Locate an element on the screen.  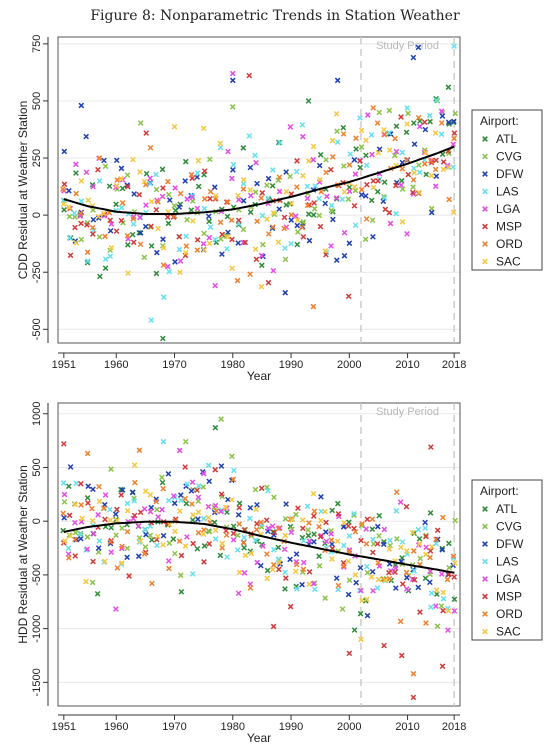
x-tick-label: 1960 is located at coordinates (116, 727).